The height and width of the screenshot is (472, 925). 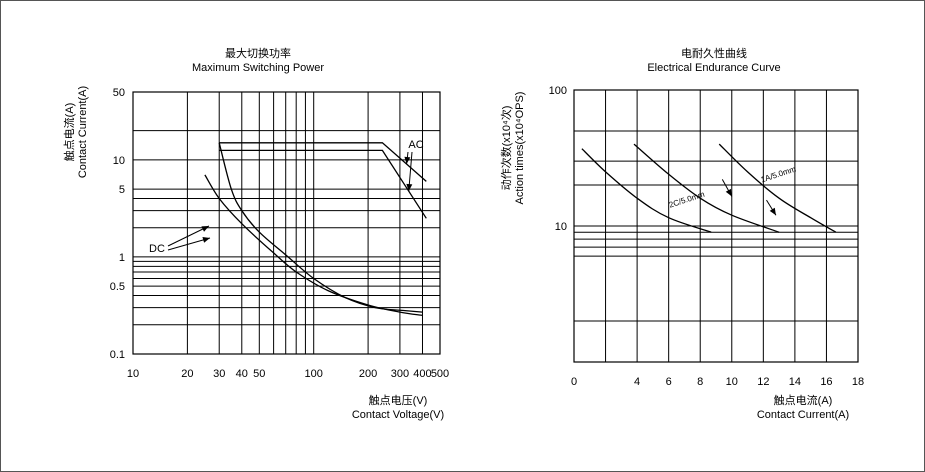 What do you see at coordinates (574, 382) in the screenshot?
I see `chart2-x-tick-label: 0` at bounding box center [574, 382].